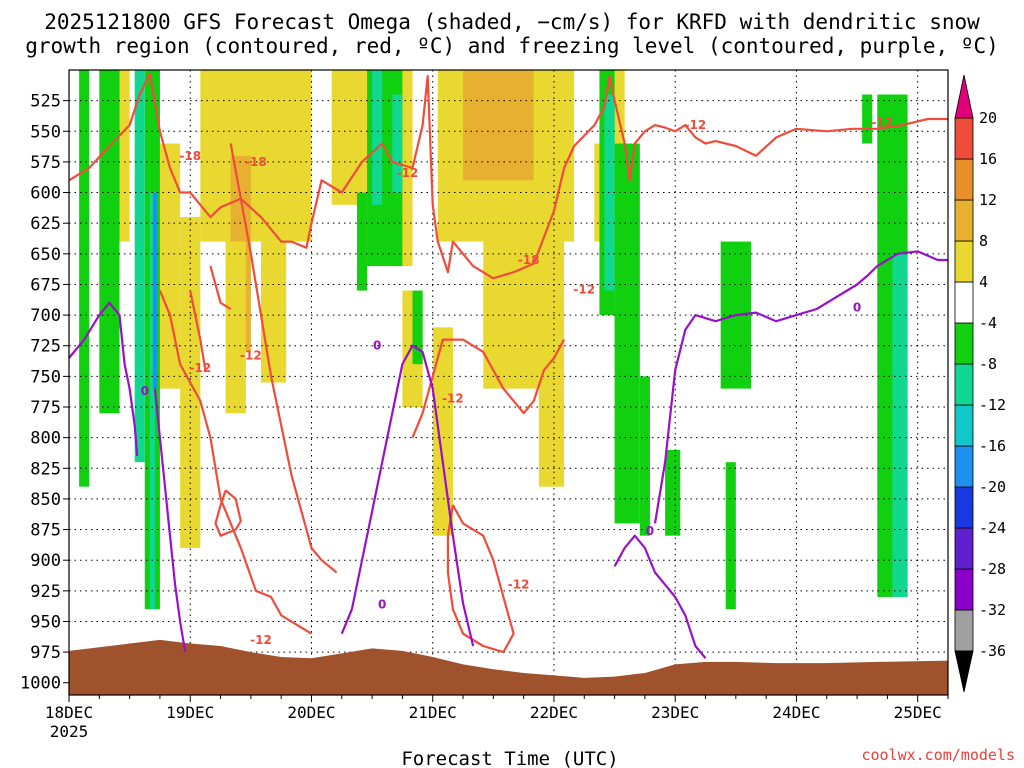  Describe the element at coordinates (992, 487) in the screenshot. I see `colorbar-tick-label: -20` at that location.